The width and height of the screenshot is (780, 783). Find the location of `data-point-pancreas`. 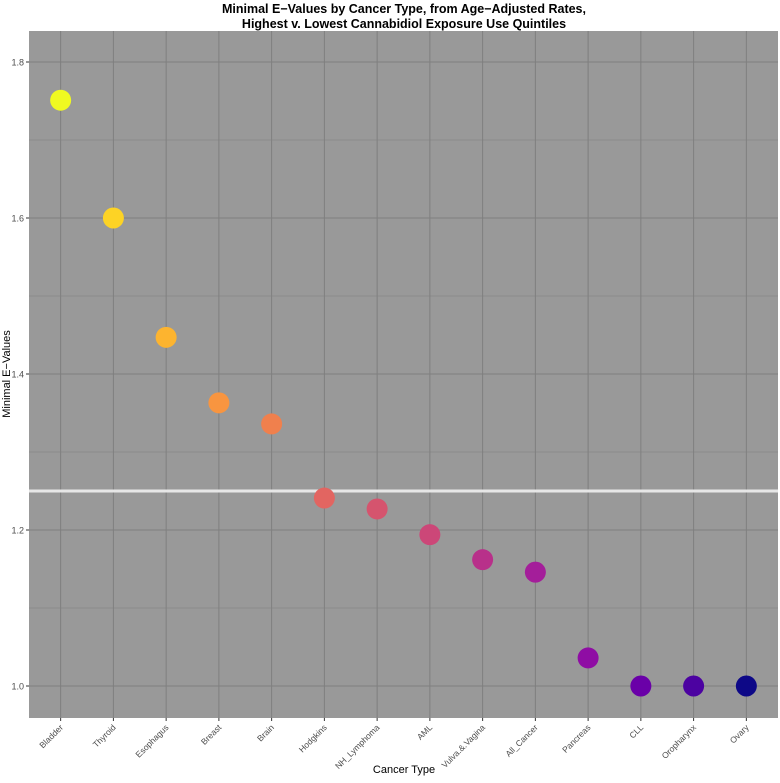

data-point-pancreas is located at coordinates (588, 658).